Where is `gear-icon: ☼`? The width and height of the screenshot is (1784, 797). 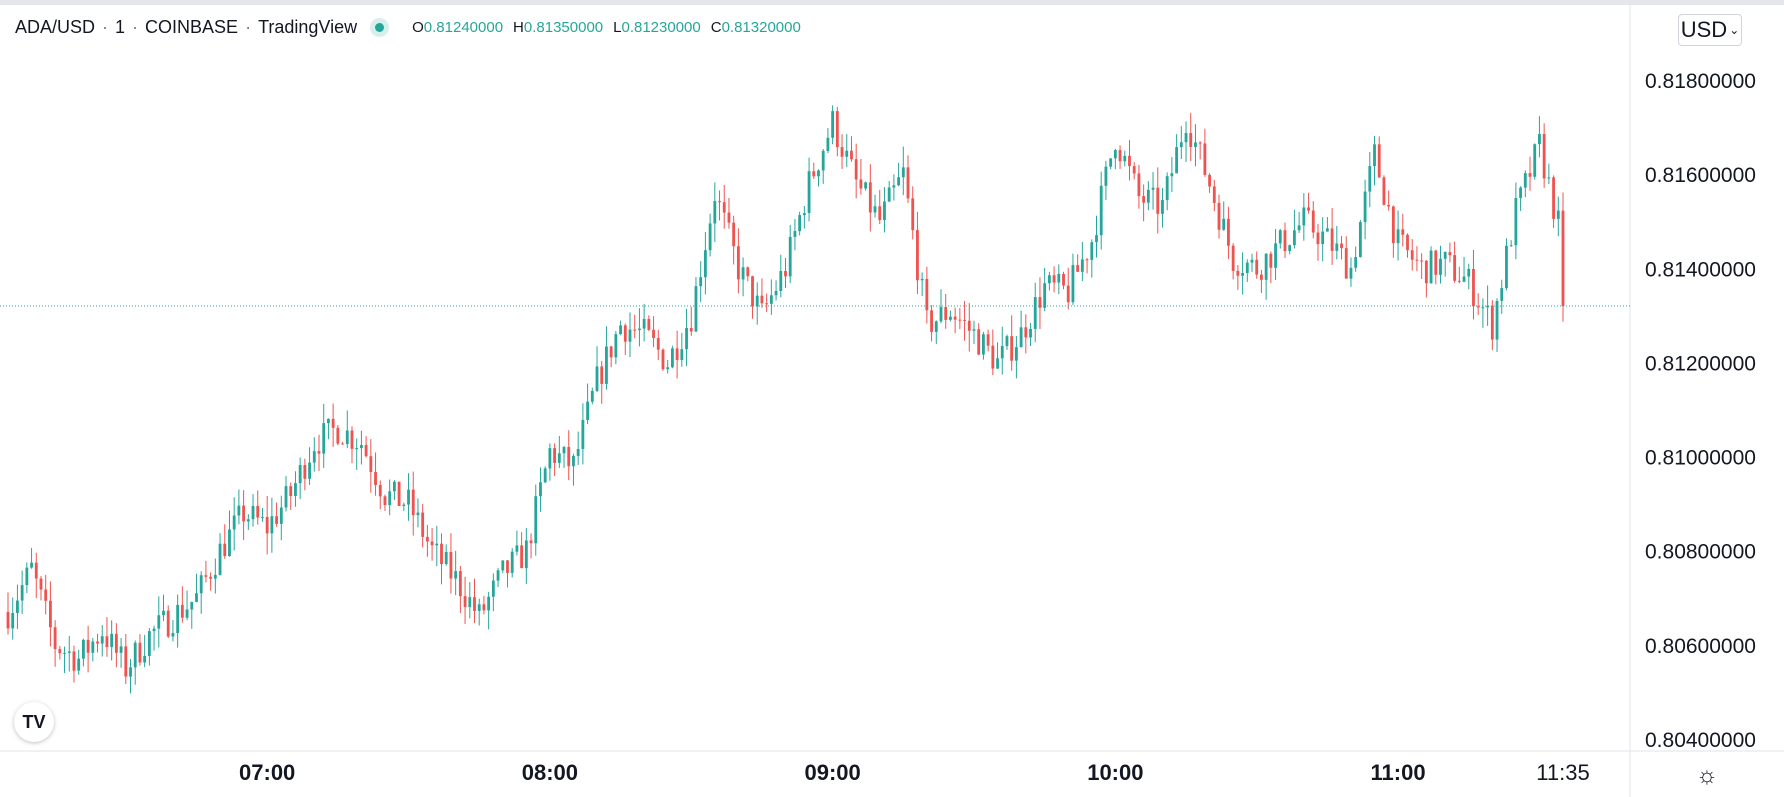 gear-icon: ☼ is located at coordinates (1707, 775).